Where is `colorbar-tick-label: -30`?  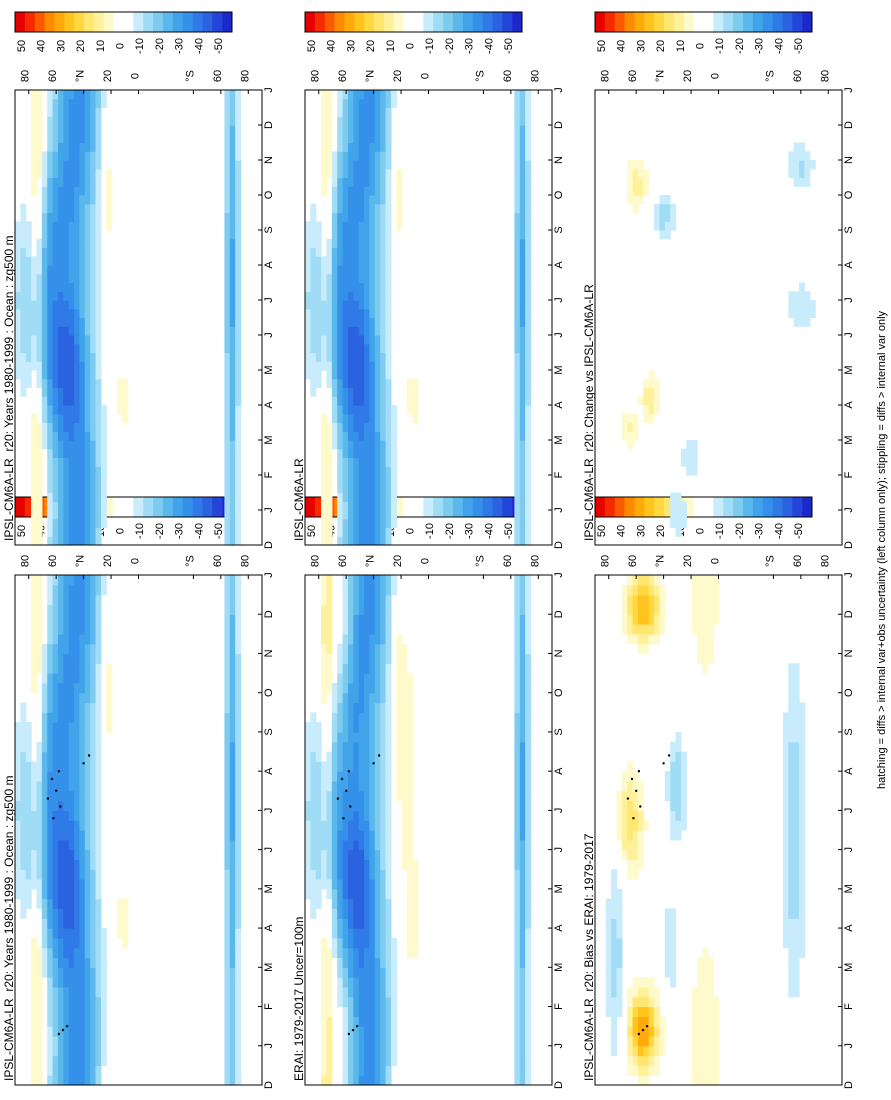
colorbar-tick-label: -30 is located at coordinates (180, 531).